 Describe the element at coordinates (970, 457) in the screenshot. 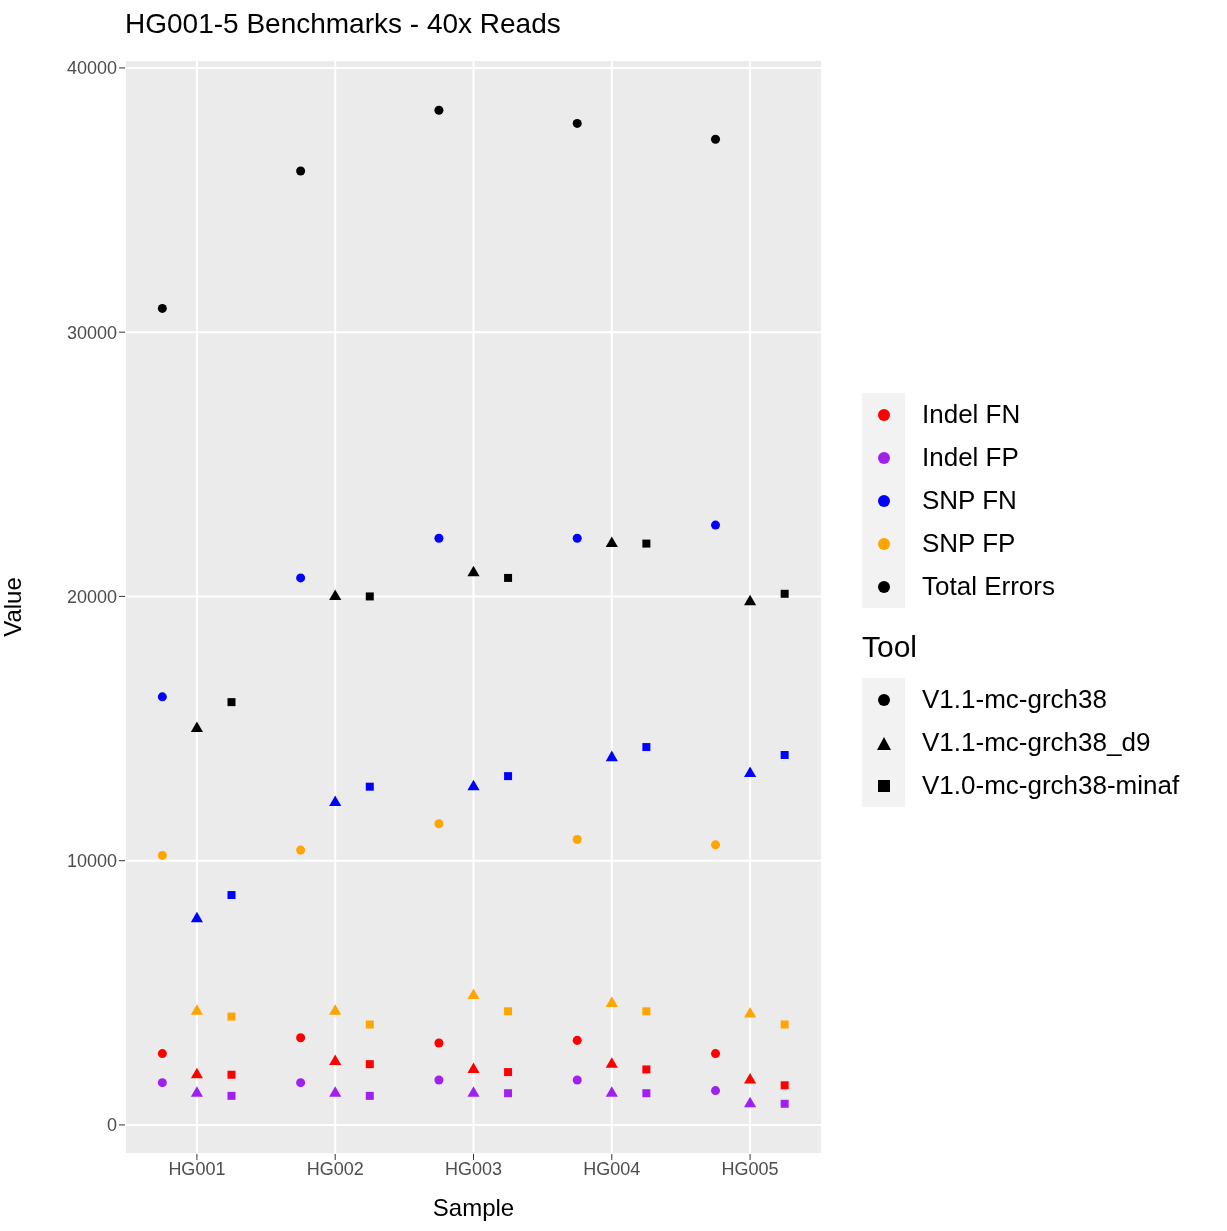

I see `legend-label: Indel FP` at that location.